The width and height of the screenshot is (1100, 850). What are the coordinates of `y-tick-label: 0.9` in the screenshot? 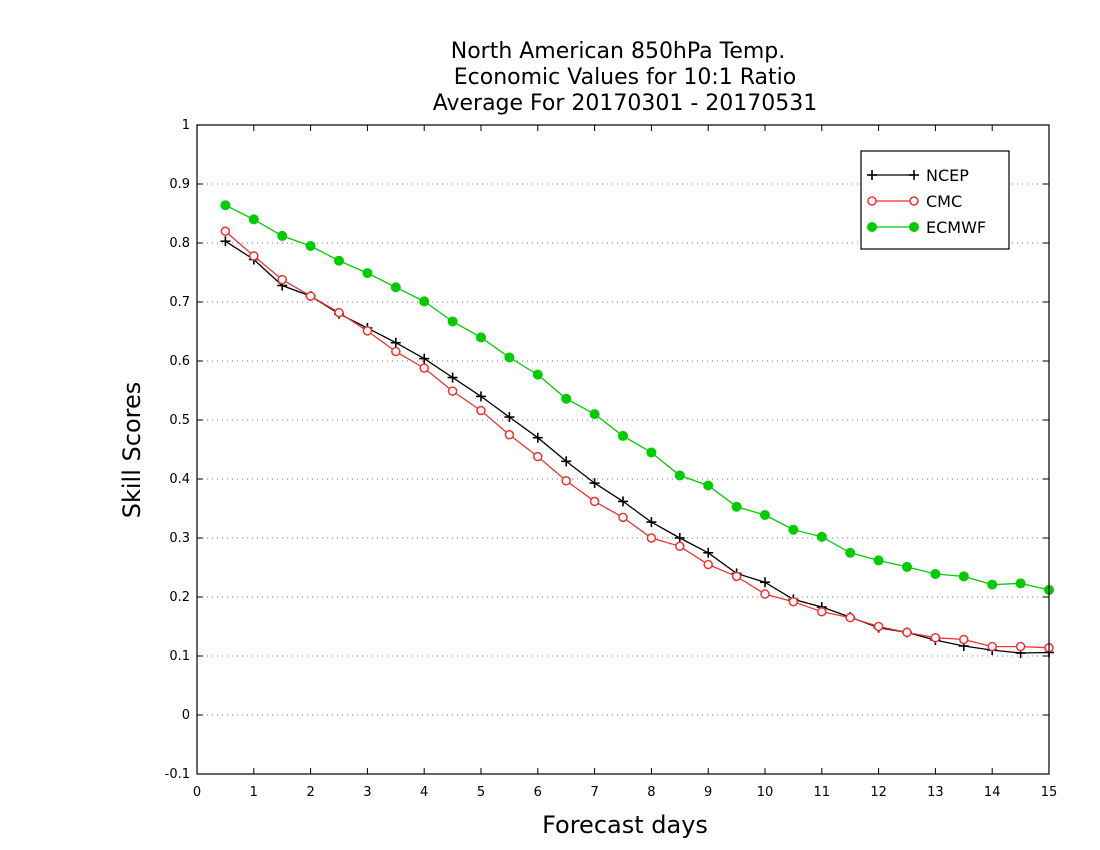 It's located at (179, 184).